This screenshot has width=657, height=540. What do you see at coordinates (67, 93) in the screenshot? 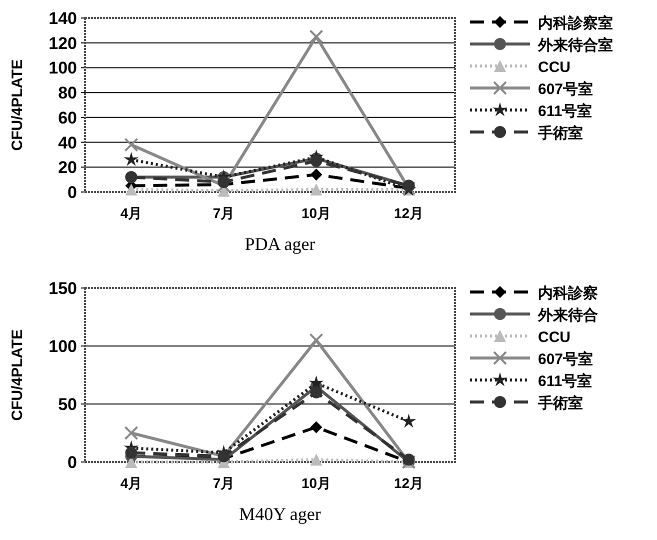
I see `y-tick-label: 80` at bounding box center [67, 93].